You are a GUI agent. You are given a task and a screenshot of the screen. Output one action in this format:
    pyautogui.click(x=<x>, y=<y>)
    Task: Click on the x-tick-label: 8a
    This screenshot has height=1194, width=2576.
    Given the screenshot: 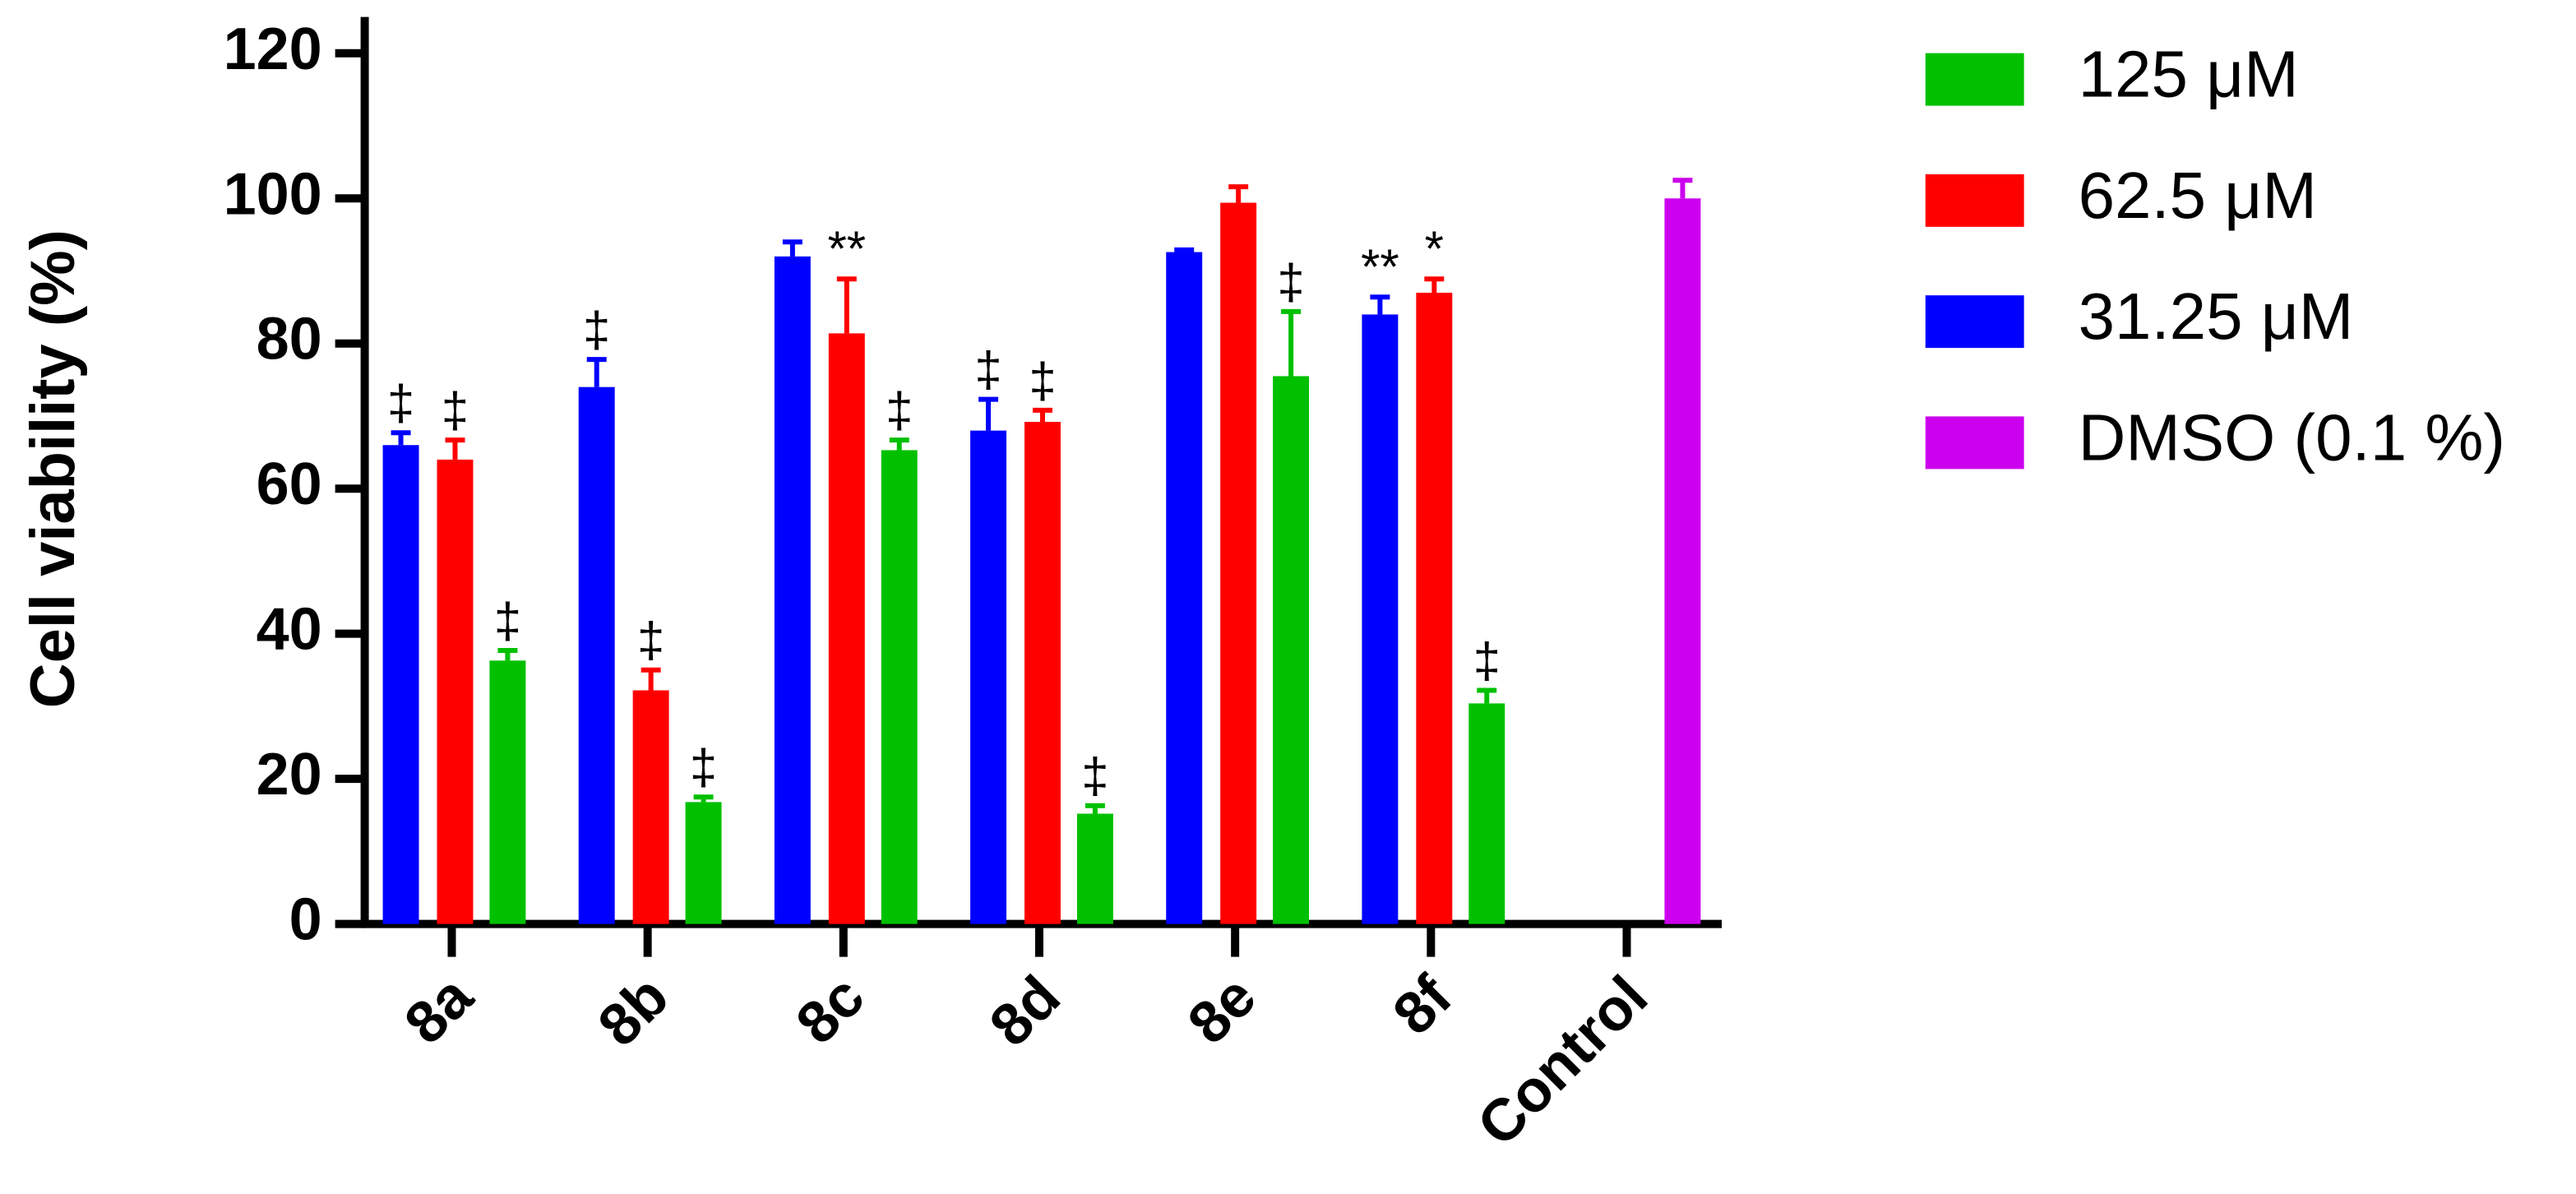 What is the action you would take?
    pyautogui.click(x=439, y=1010)
    